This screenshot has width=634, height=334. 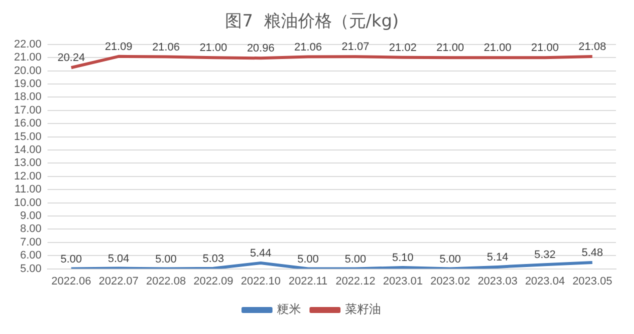 What do you see at coordinates (71, 281) in the screenshot?
I see `x-tick-label: 2022.06` at bounding box center [71, 281].